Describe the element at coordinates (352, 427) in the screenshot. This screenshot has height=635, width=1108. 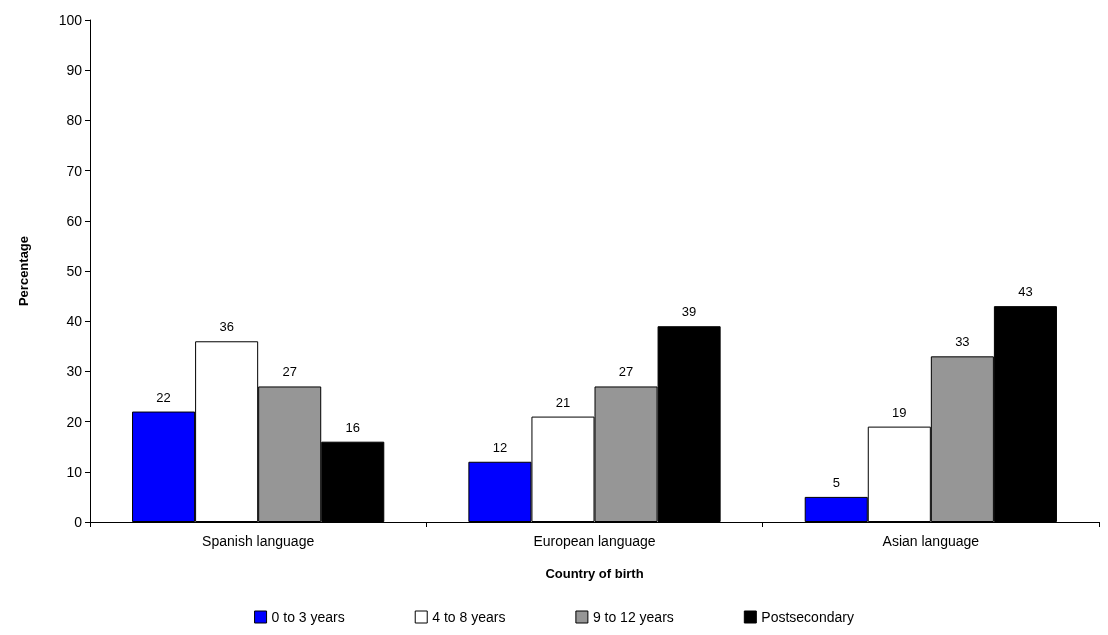
I see `data-label: 16` at that location.